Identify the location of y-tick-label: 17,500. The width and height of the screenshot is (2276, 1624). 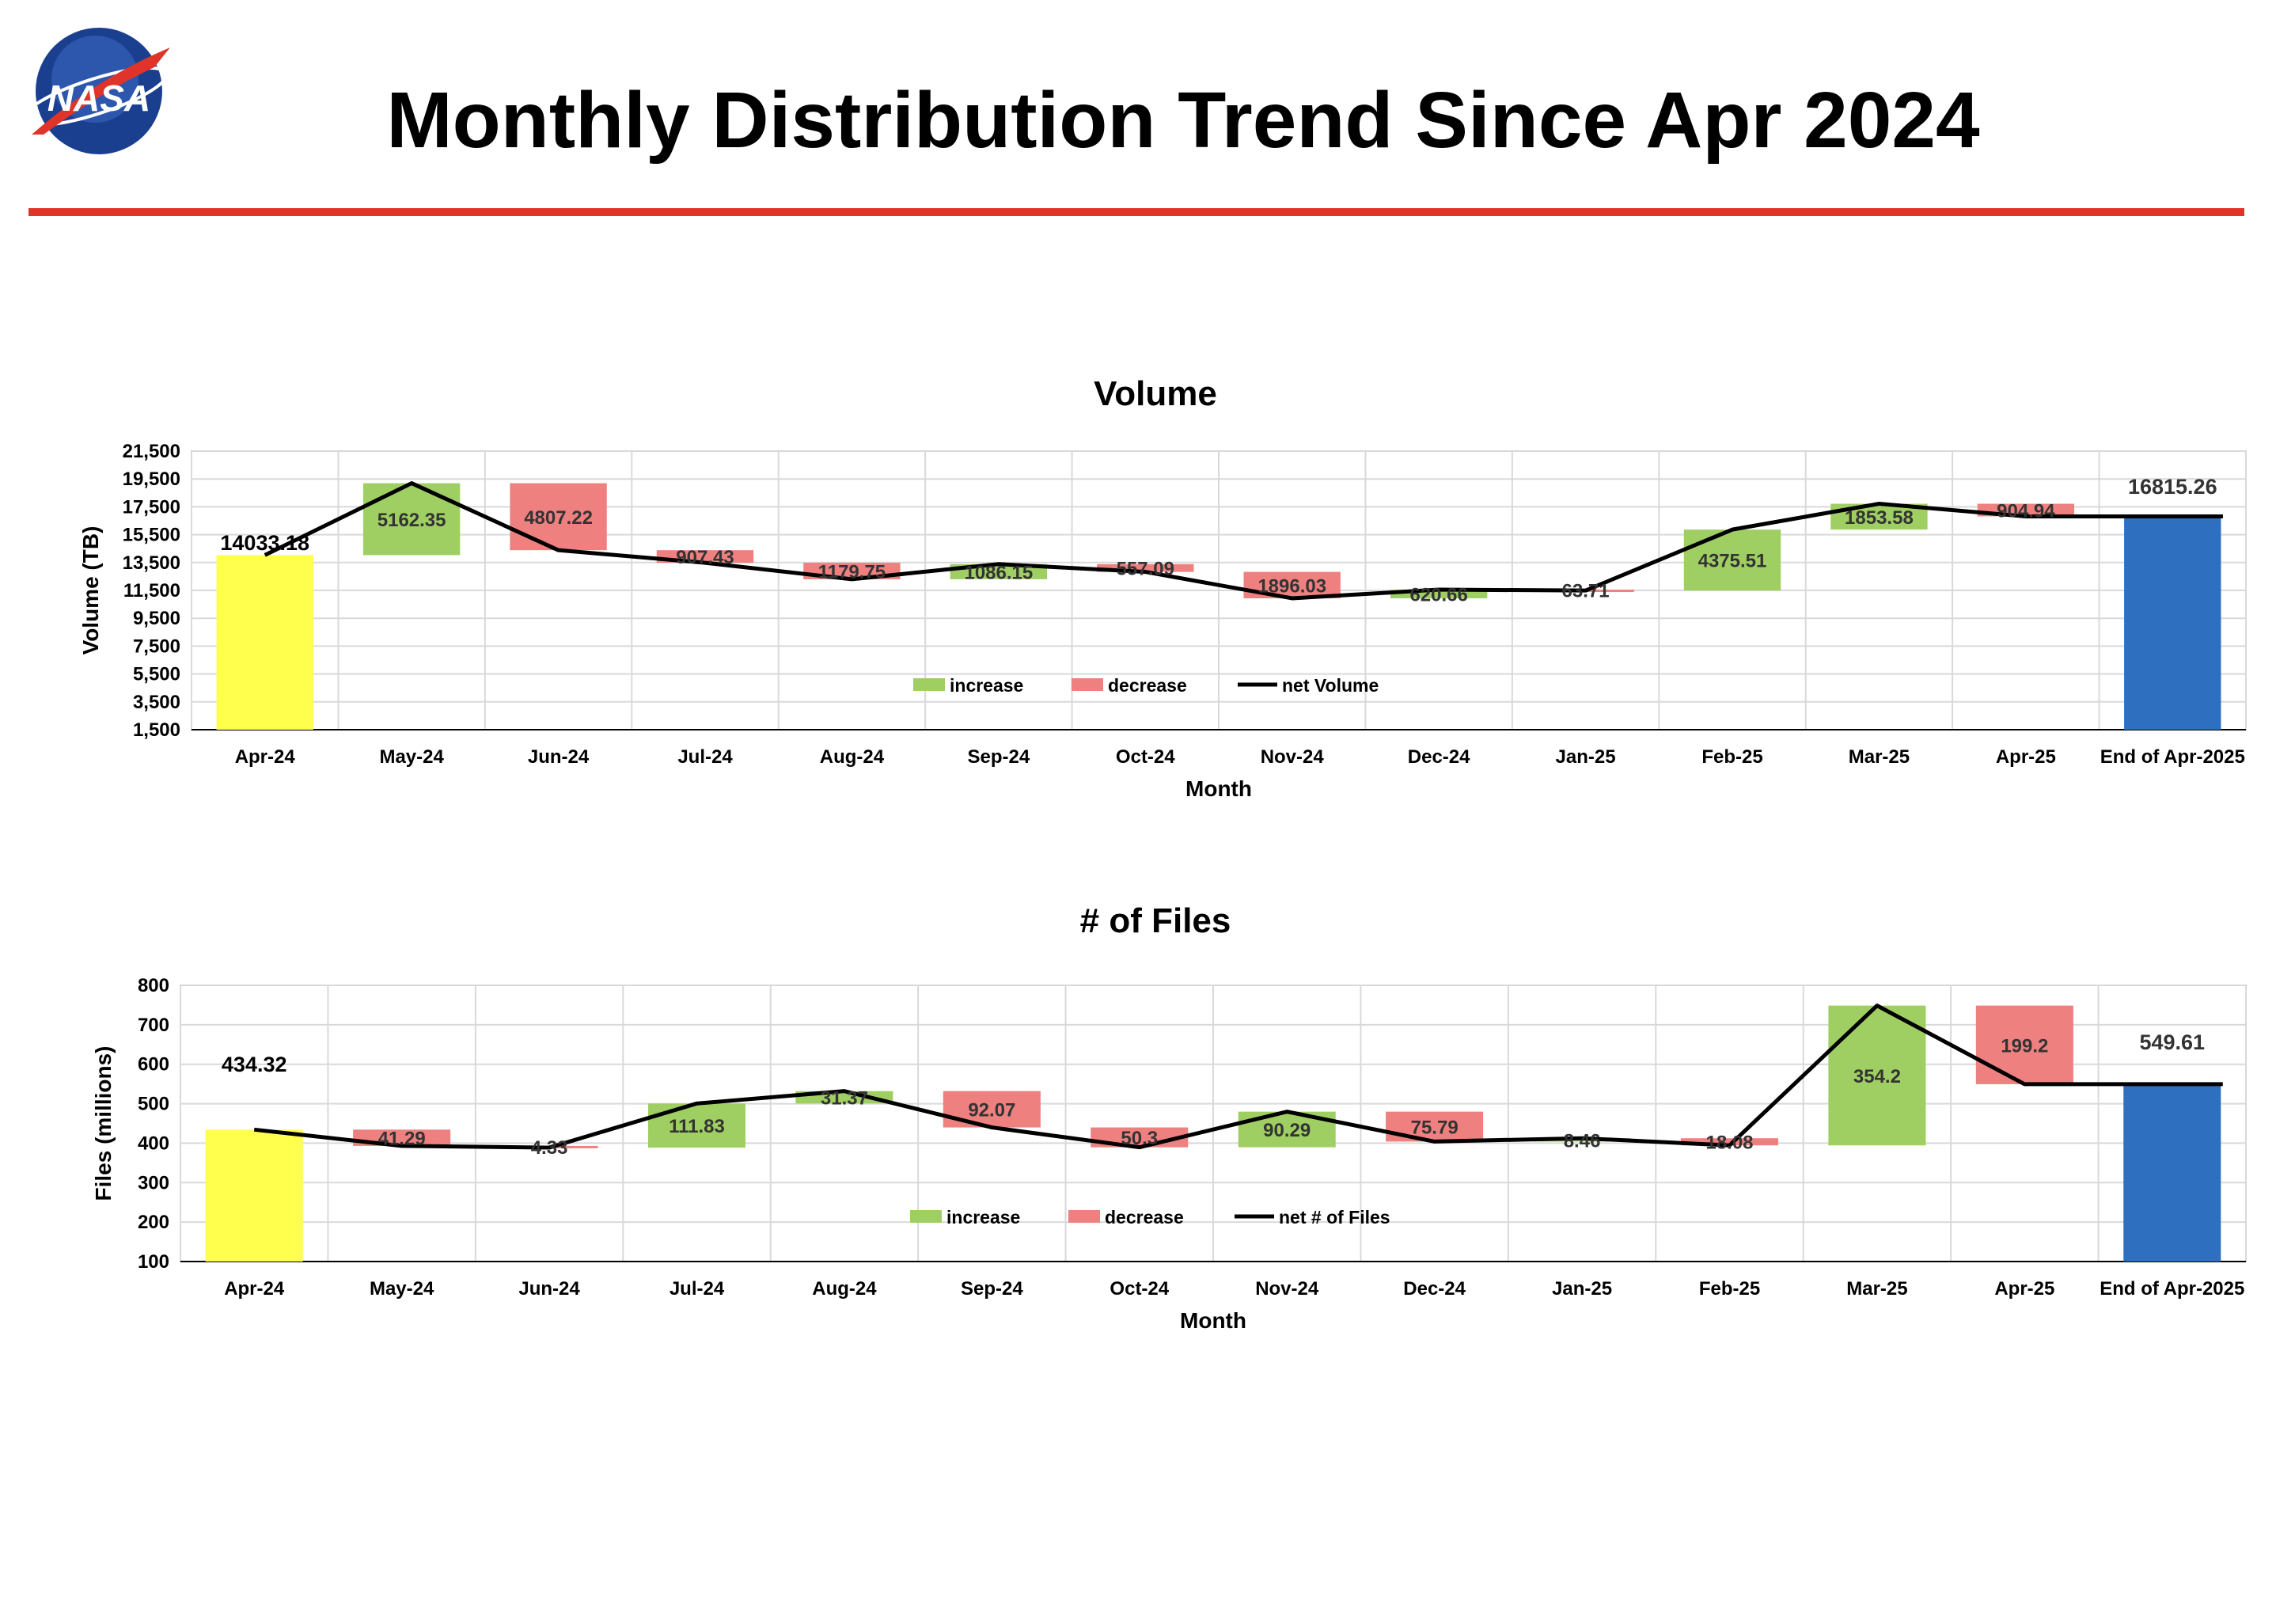
(151, 507).